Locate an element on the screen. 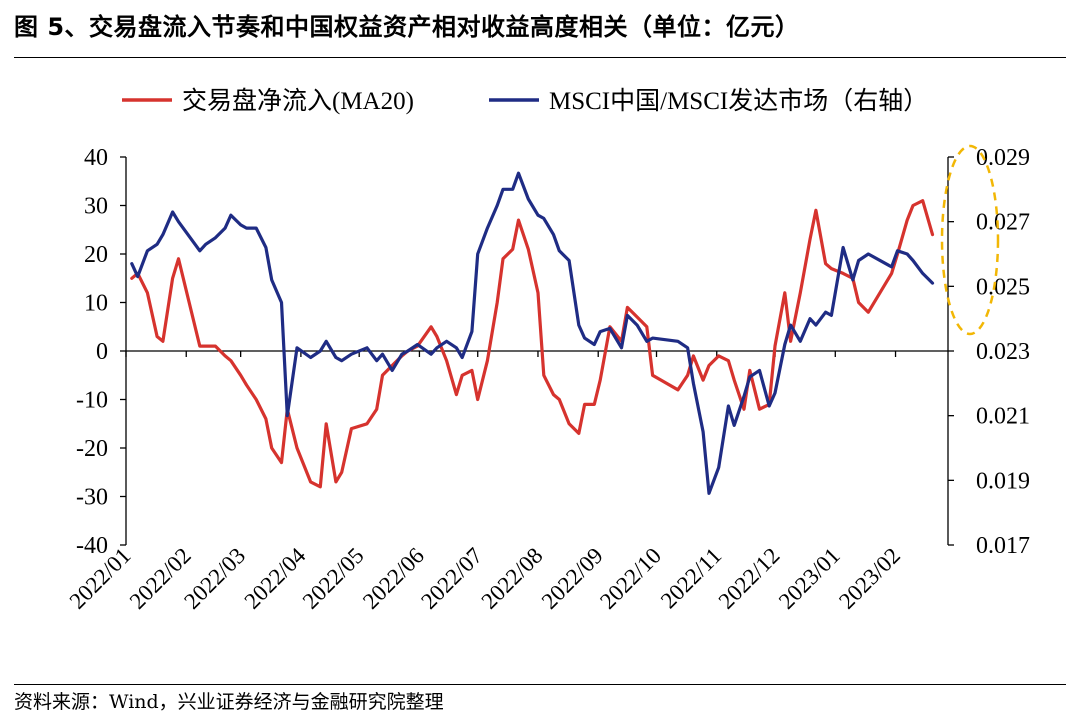 This screenshot has width=1080, height=721. y-left-tick-label: 30 is located at coordinates (96, 207).